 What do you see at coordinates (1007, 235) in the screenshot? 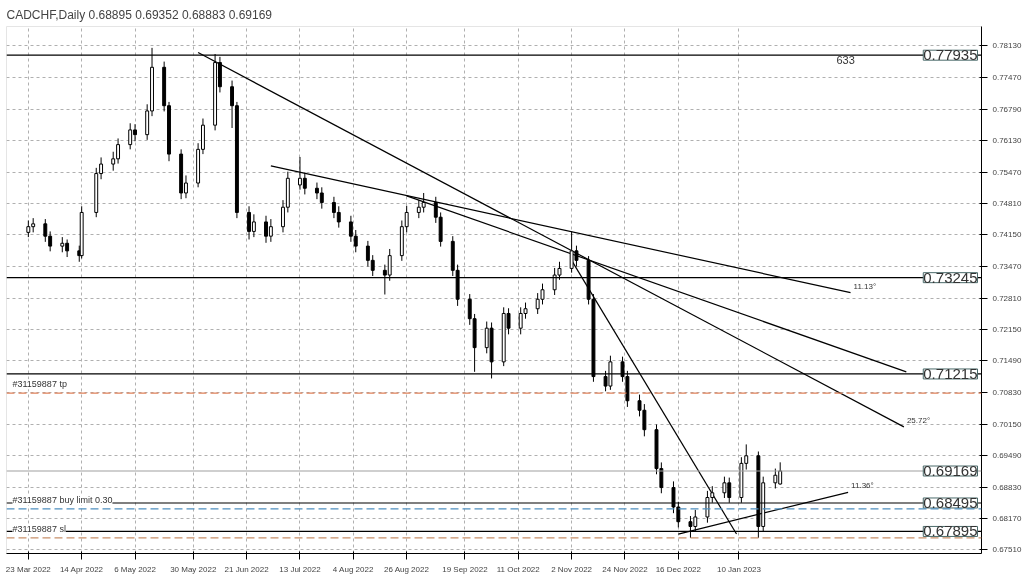
I see `y-tick-label: 0.74150` at bounding box center [1007, 235].